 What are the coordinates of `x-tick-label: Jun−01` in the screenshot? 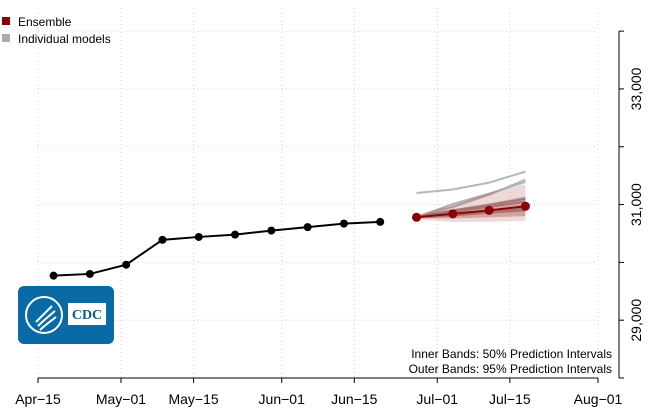 It's located at (282, 399).